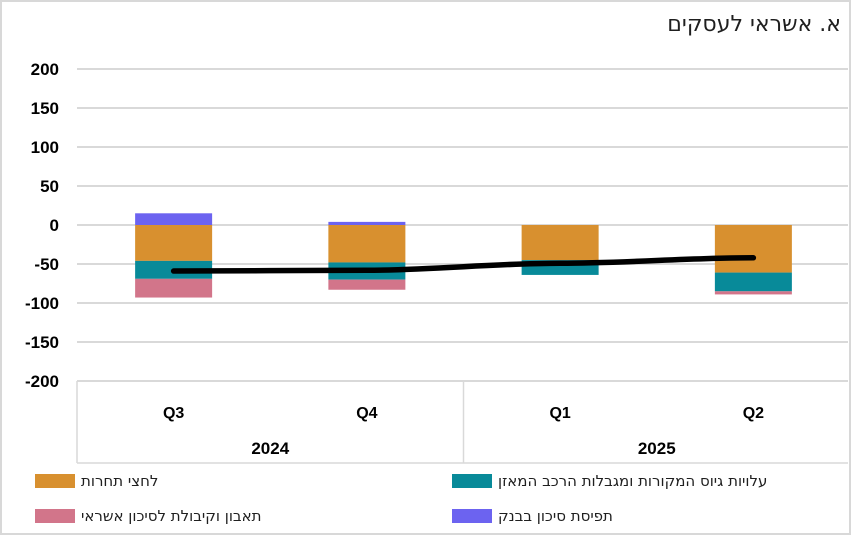 The width and height of the screenshot is (851, 535). Describe the element at coordinates (55, 516) in the screenshot. I see `legend-swatch-risk-appetite` at that location.